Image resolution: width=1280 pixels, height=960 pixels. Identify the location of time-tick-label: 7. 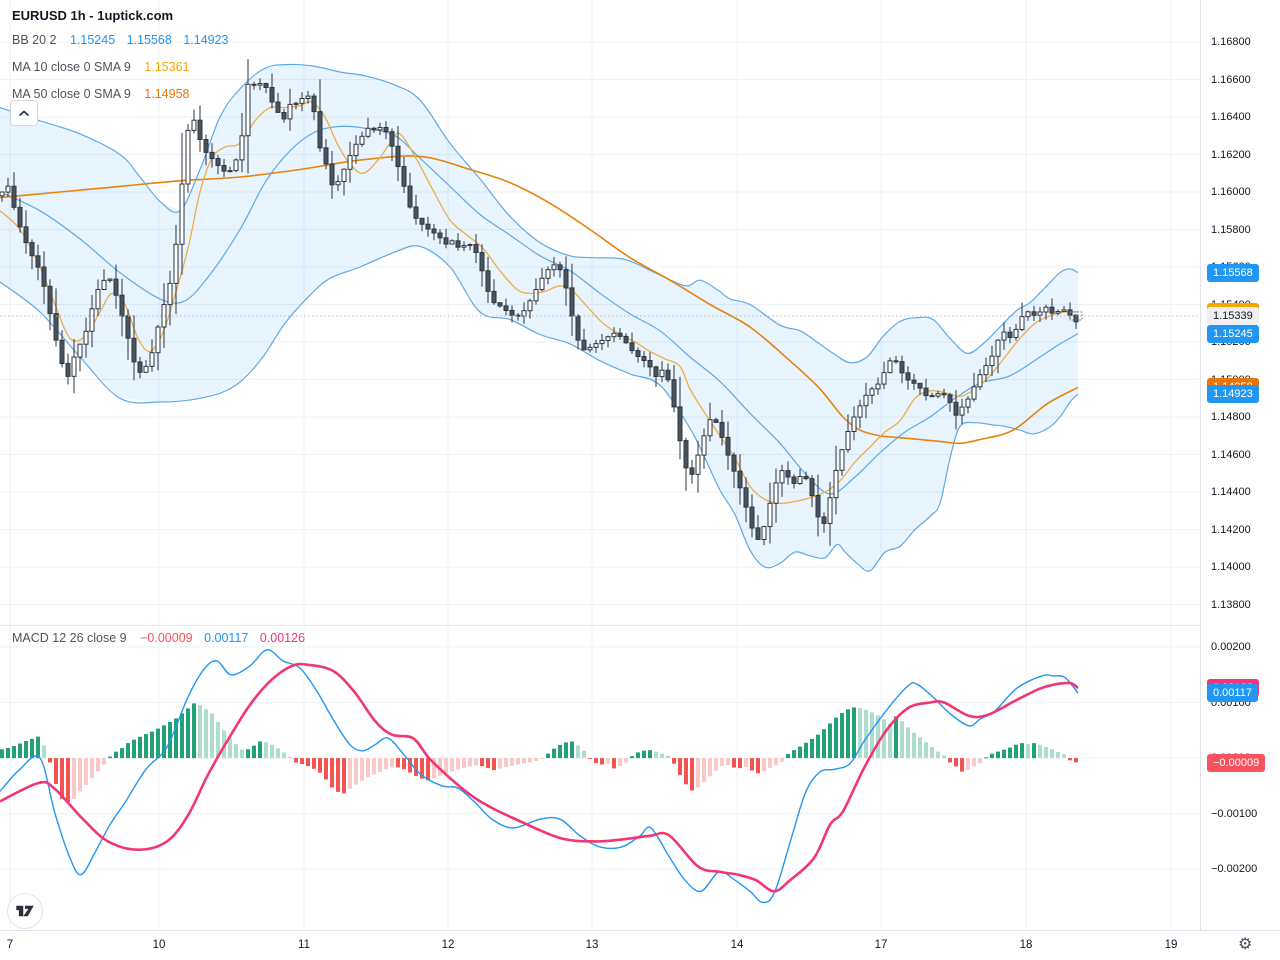
(10, 945).